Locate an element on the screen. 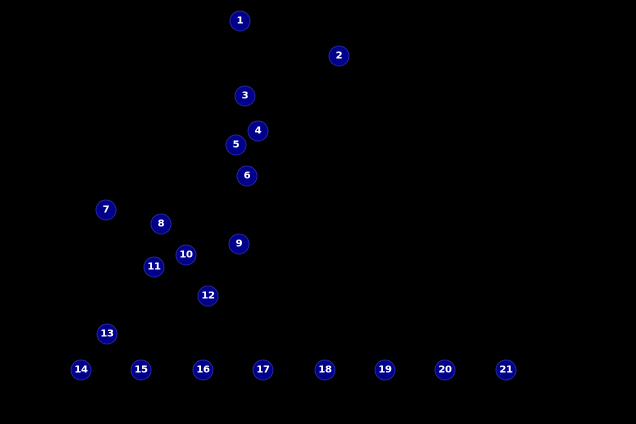 The height and width of the screenshot is (424, 636). som-marker-label: 18 is located at coordinates (325, 369).